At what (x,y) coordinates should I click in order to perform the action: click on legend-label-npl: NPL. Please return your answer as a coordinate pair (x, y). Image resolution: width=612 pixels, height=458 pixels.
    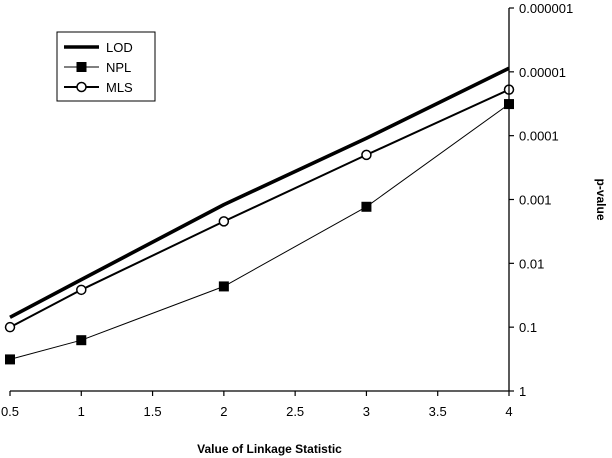
    Looking at the image, I should click on (118, 67).